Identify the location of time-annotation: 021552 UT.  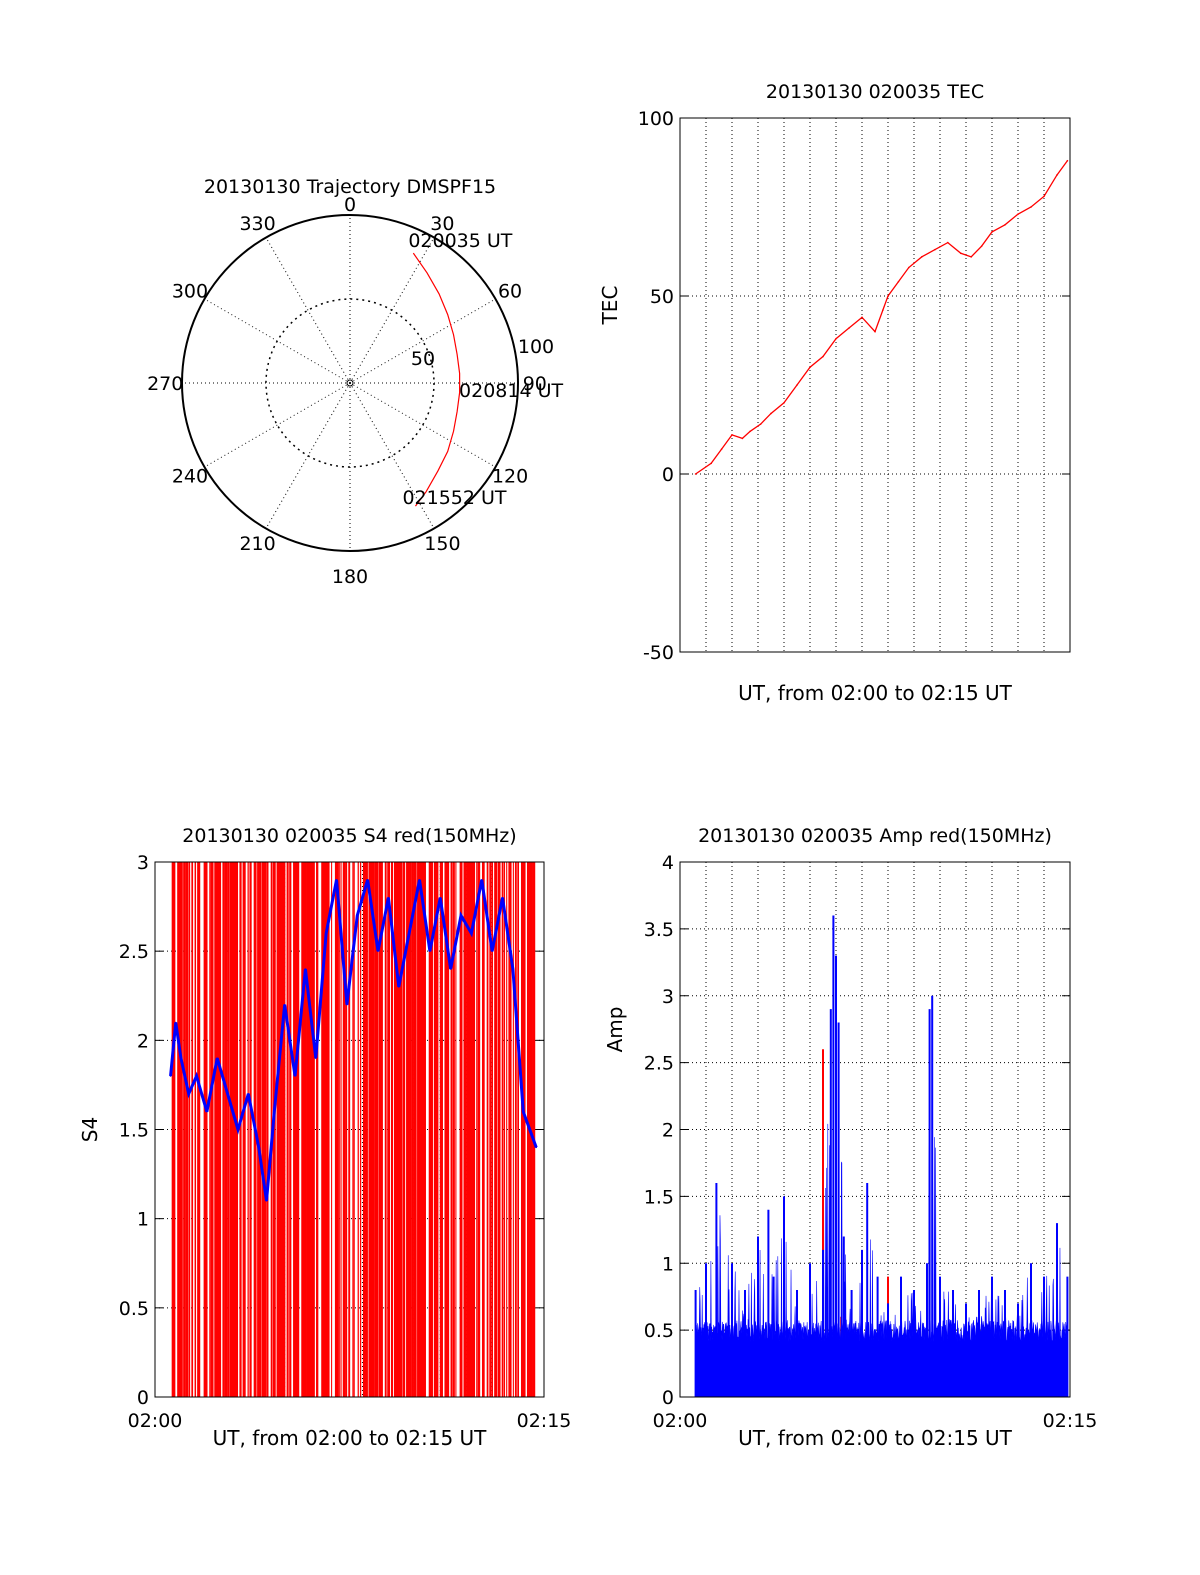
(454, 498).